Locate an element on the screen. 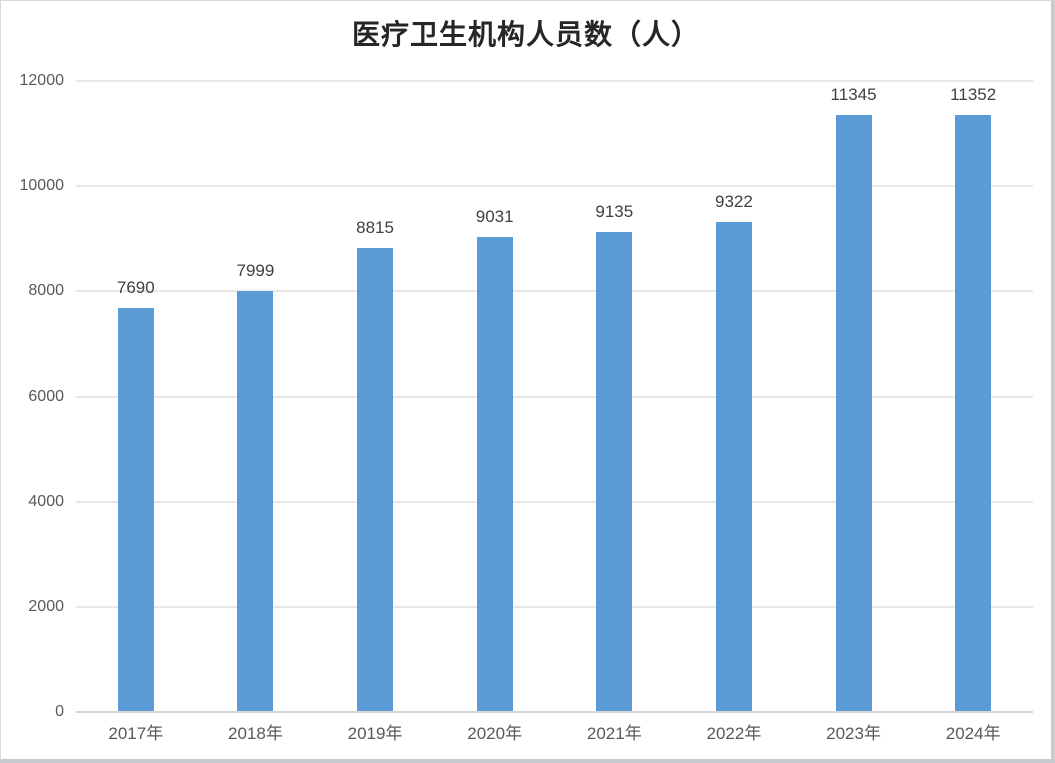 The height and width of the screenshot is (763, 1055). bar-slot: 11352 is located at coordinates (973, 396).